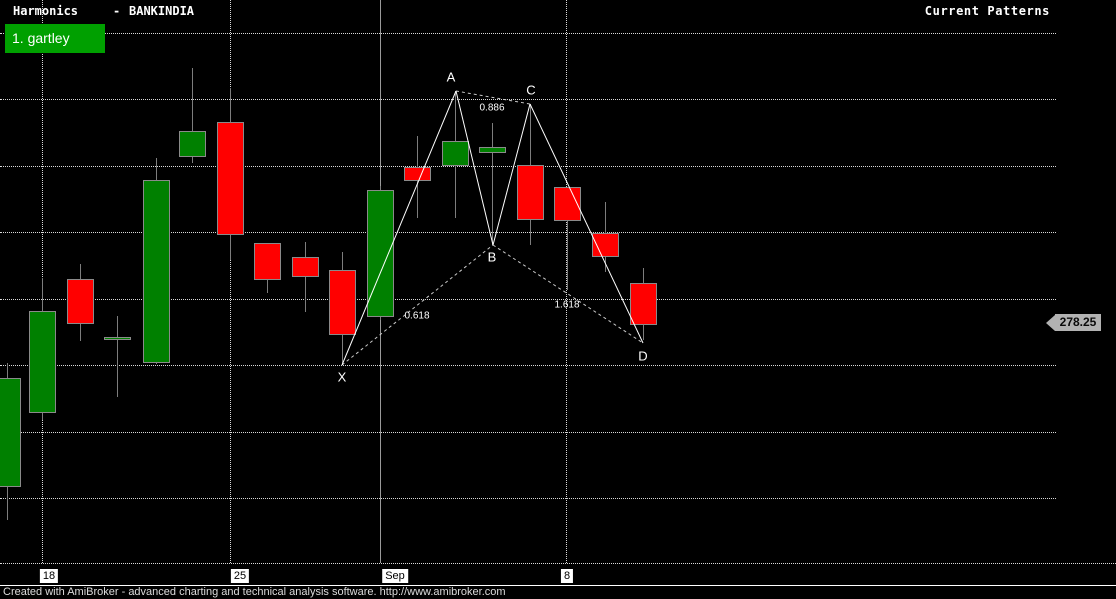 This screenshot has width=1116, height=599. What do you see at coordinates (1050, 322) in the screenshot?
I see `price-tag-arrow-icon` at bounding box center [1050, 322].